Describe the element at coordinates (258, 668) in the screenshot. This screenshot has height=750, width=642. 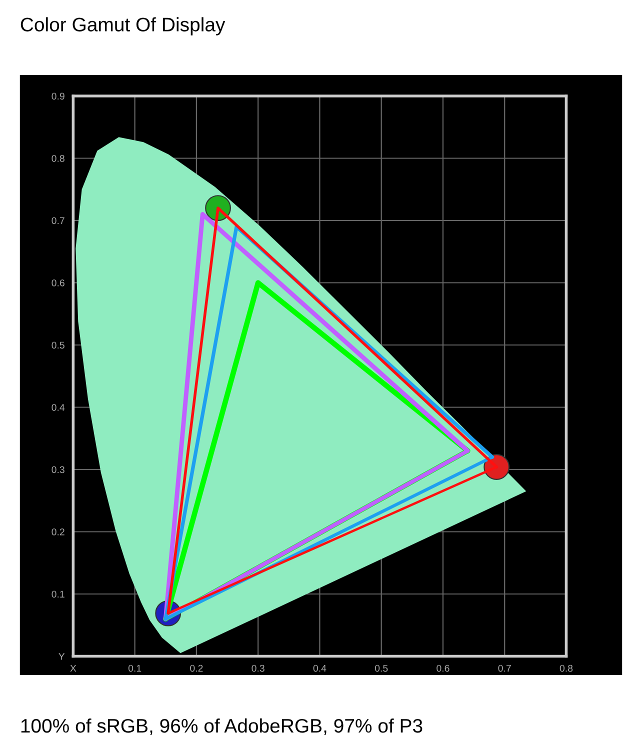
I see `x-tick-label: 0.3` at that location.